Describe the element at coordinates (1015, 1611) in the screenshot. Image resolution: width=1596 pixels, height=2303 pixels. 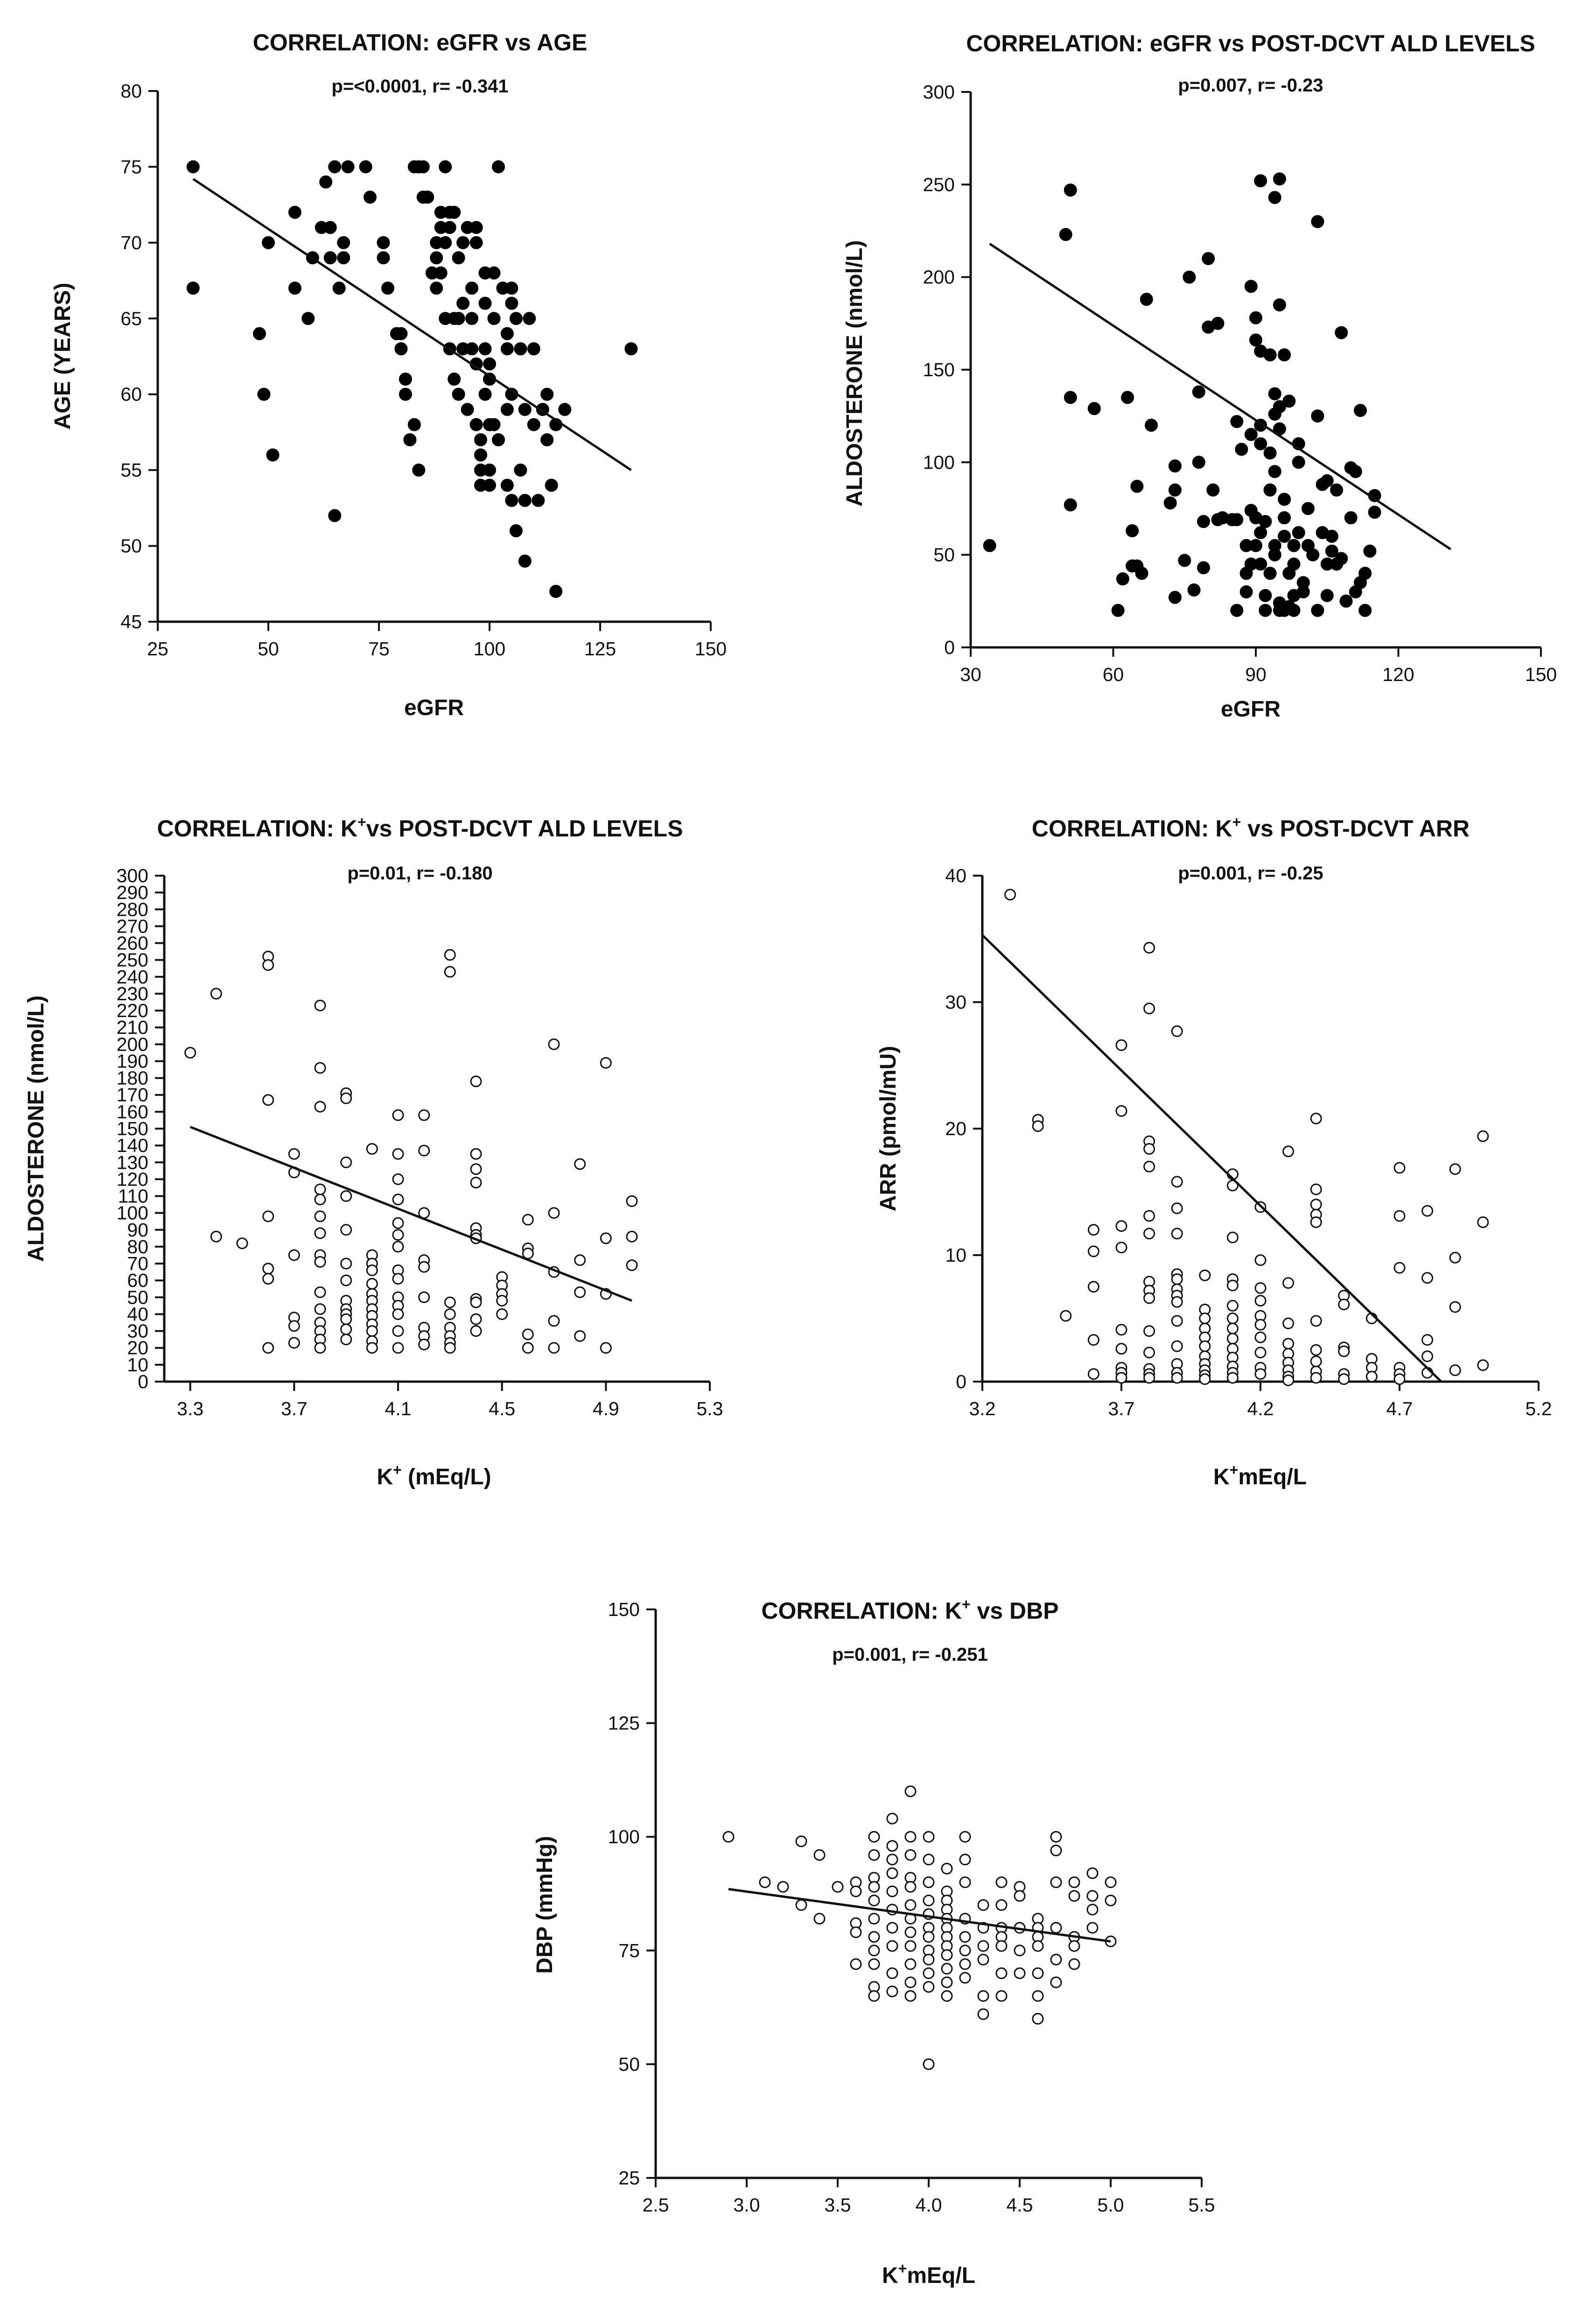
I see `chart-title-rest: vs DBP` at that location.